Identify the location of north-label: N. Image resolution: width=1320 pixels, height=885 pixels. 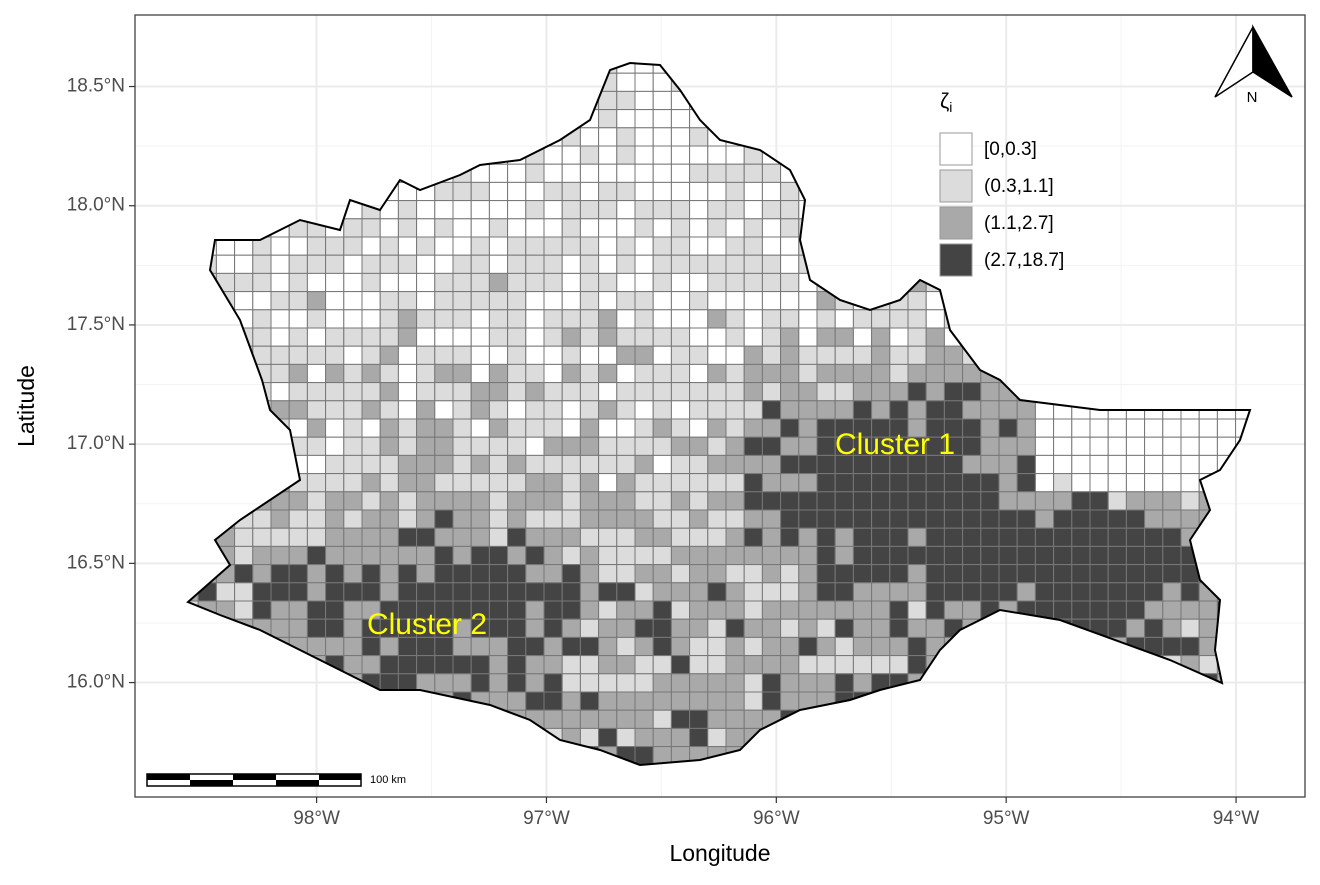
(1252, 97).